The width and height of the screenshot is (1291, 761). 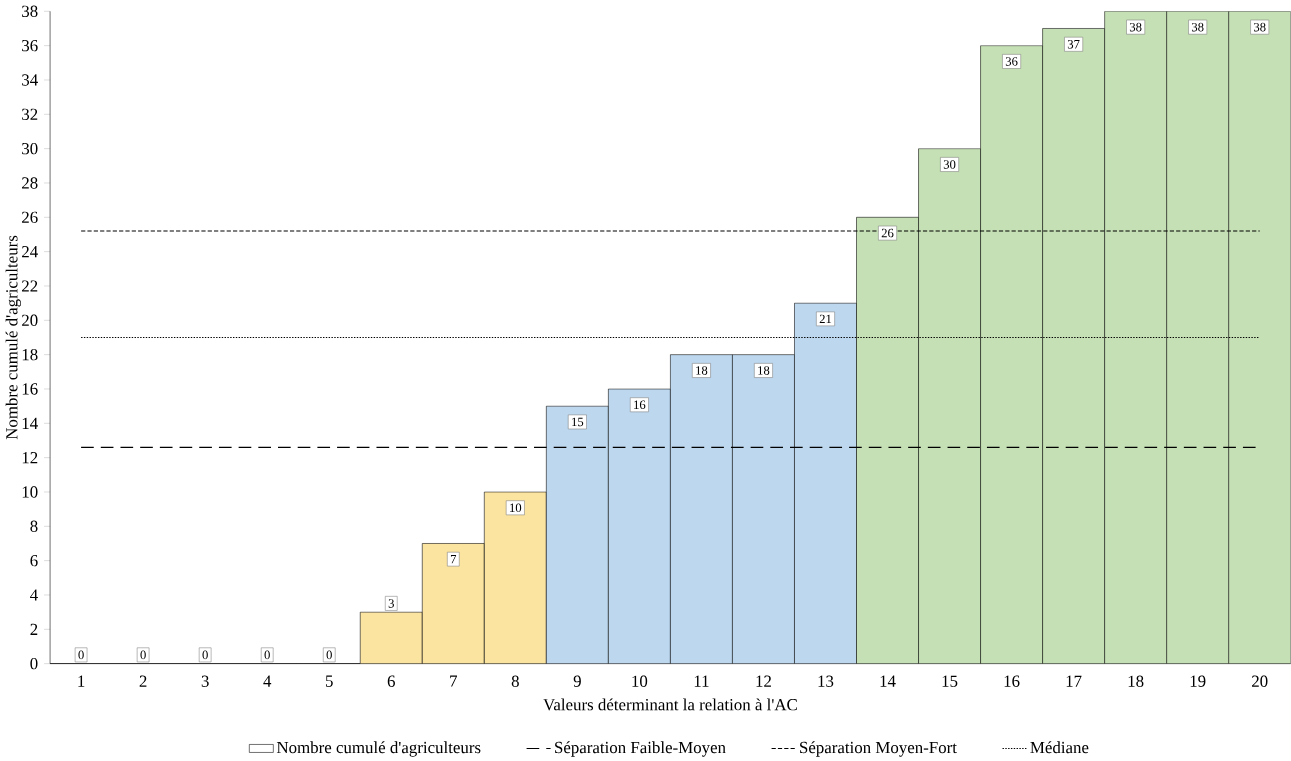 What do you see at coordinates (950, 681) in the screenshot?
I see `x-tick-label: 15` at bounding box center [950, 681].